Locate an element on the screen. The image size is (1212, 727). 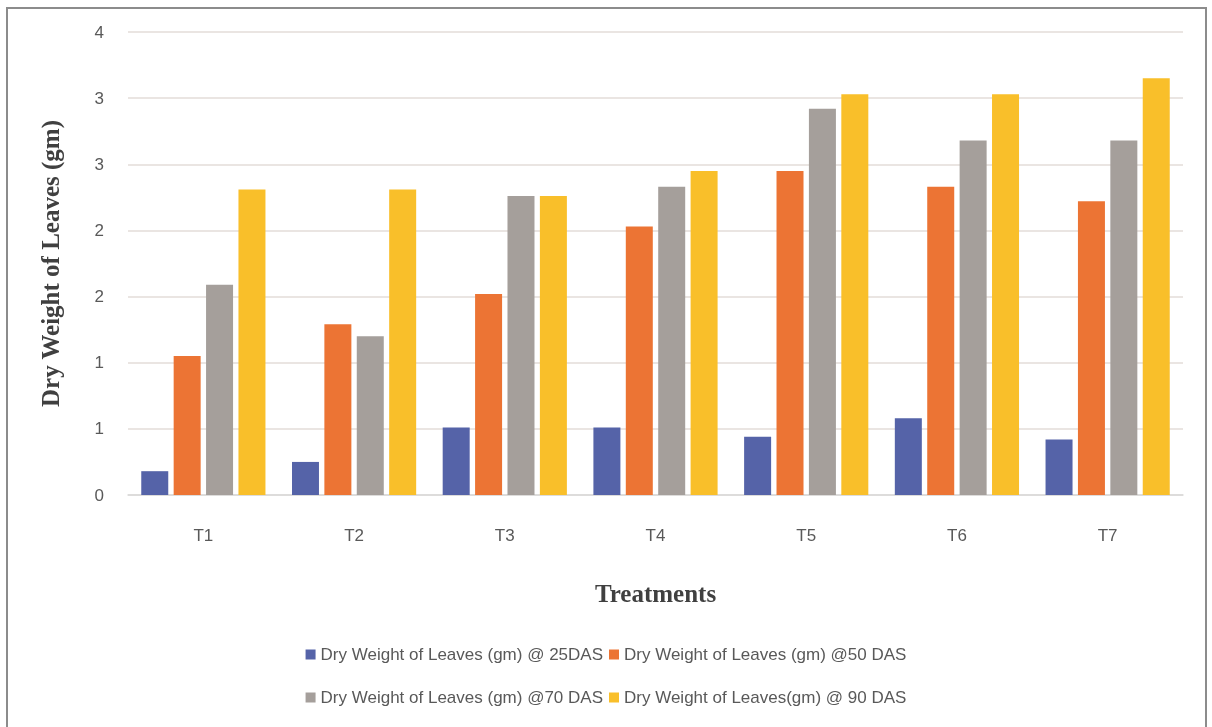
x-tick-label: T6 is located at coordinates (957, 535).